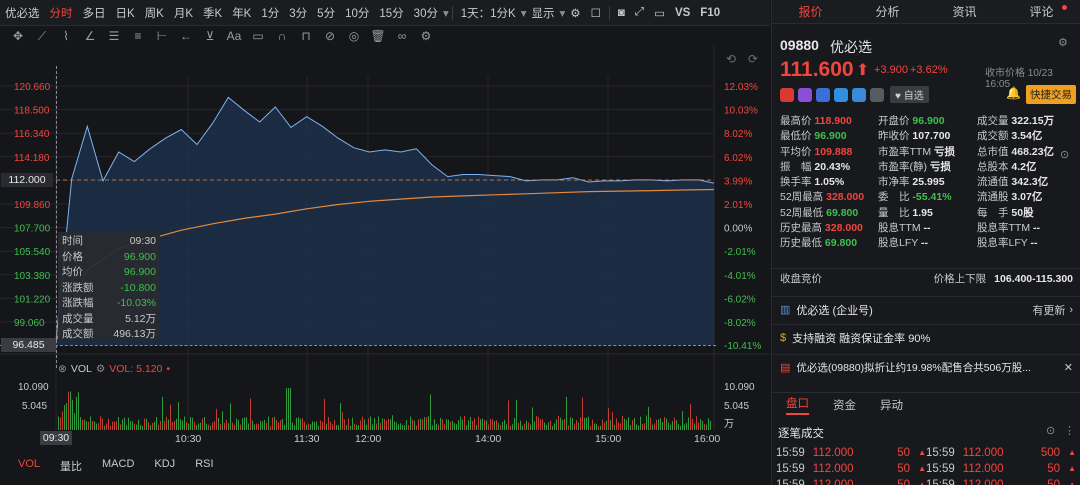 This screenshot has height=485, width=1080. I want to click on company-row: ▥ 优必选 (企业号) 有更新 ›, so click(926, 309).